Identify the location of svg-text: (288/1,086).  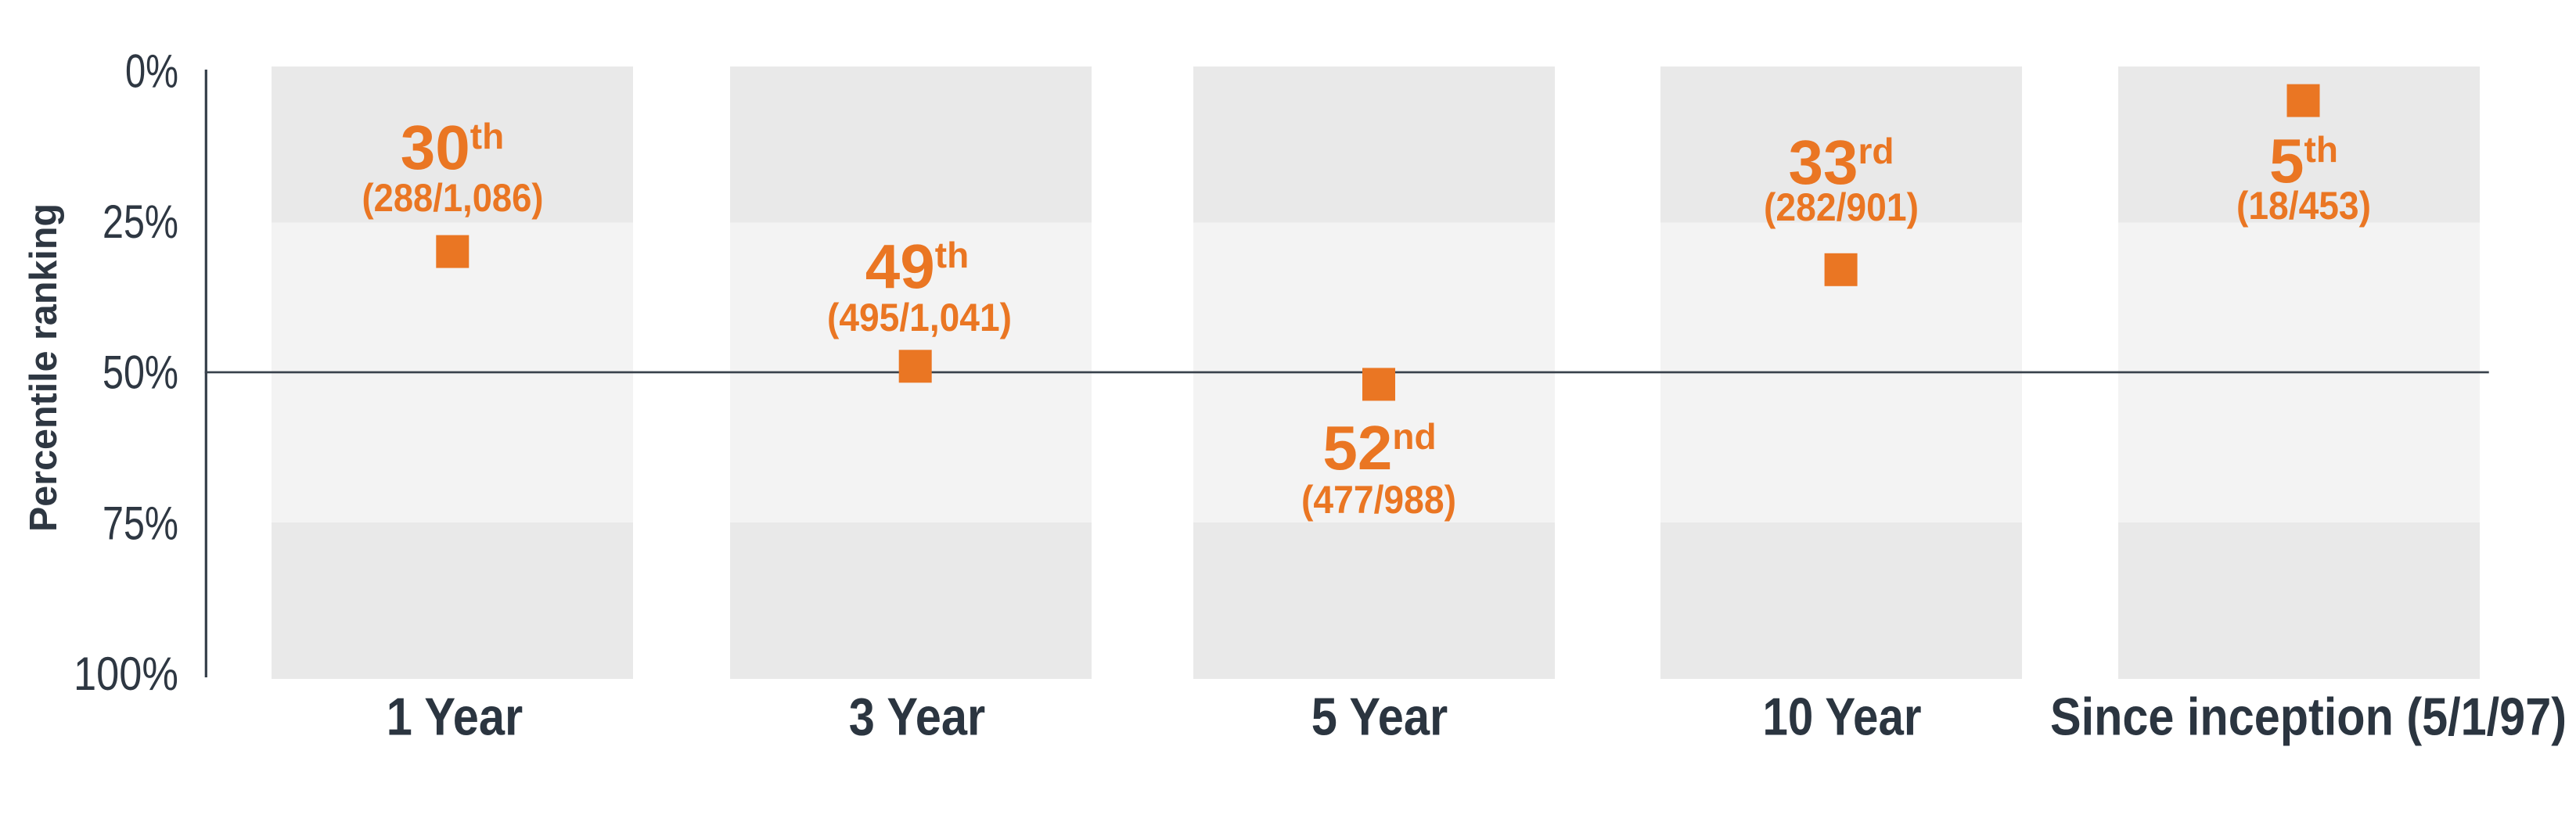
(453, 198).